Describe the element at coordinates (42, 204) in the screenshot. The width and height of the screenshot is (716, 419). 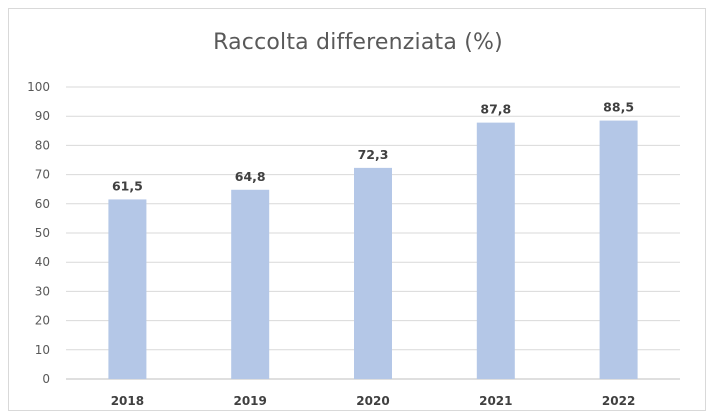
I see `y-tick-label: 60` at that location.